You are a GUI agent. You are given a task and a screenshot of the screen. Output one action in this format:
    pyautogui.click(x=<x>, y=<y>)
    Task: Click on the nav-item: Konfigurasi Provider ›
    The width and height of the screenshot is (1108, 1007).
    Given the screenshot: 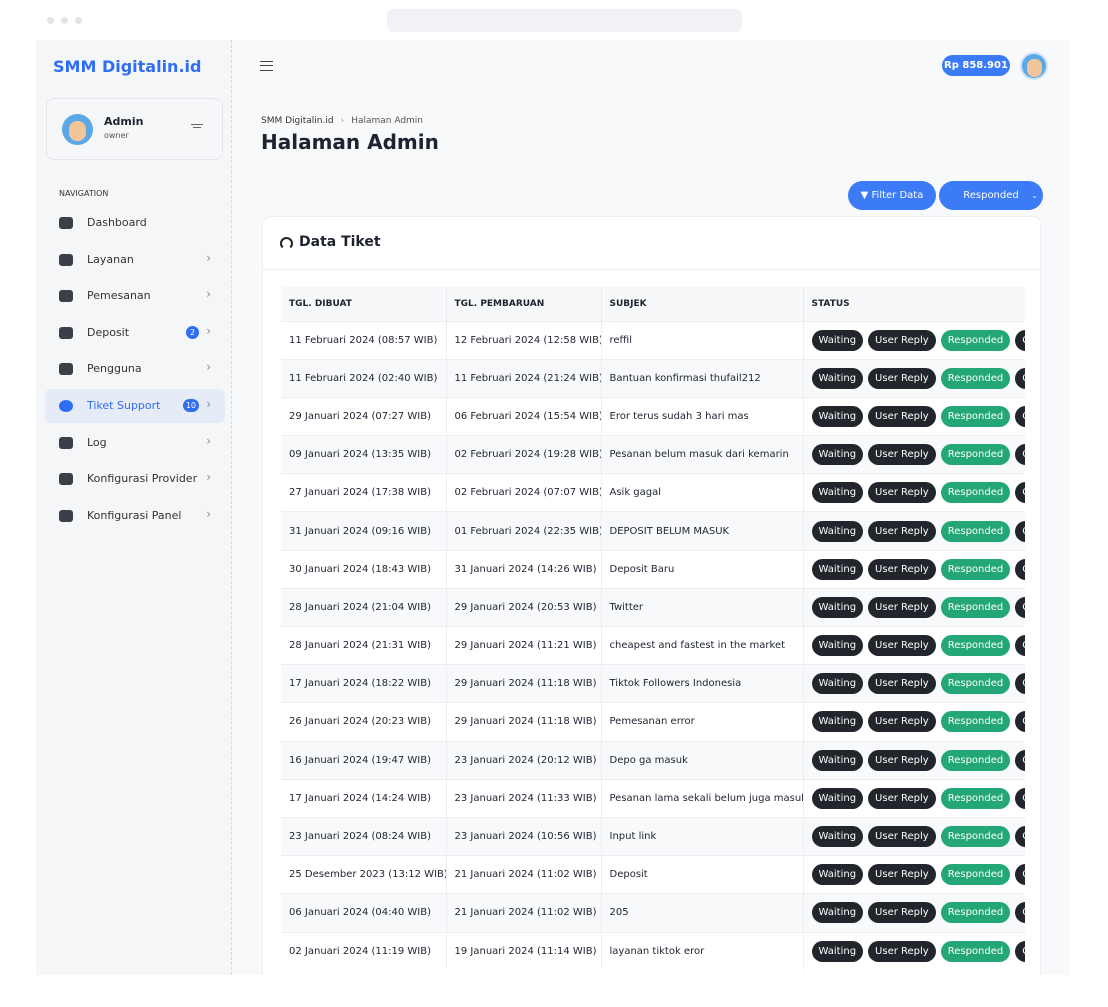 What is the action you would take?
    pyautogui.click(x=135, y=479)
    